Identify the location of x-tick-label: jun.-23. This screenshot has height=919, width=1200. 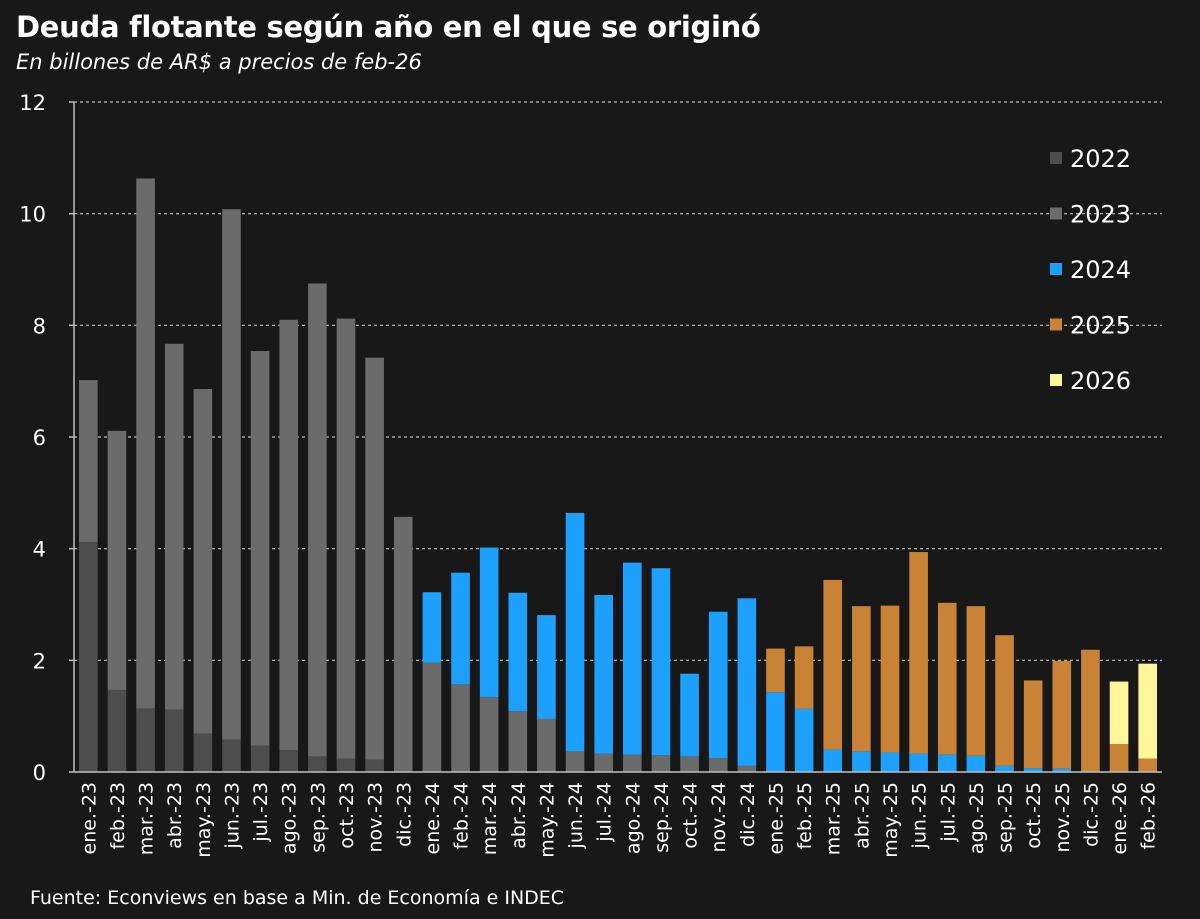
(232, 815).